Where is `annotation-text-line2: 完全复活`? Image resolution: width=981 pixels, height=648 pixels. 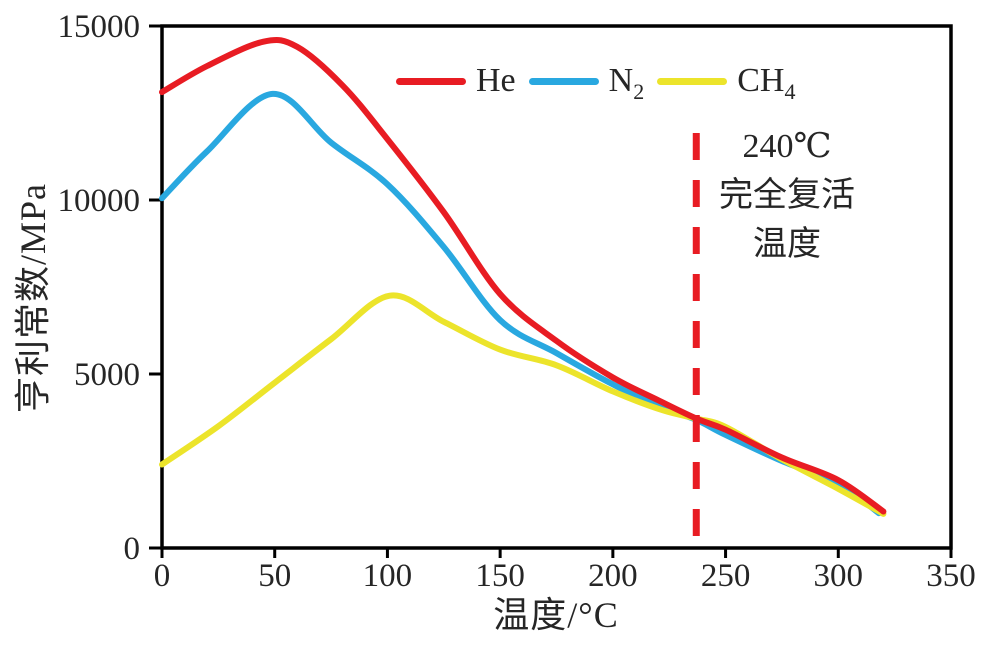
annotation-text-line2: 完全复活 is located at coordinates (787, 195).